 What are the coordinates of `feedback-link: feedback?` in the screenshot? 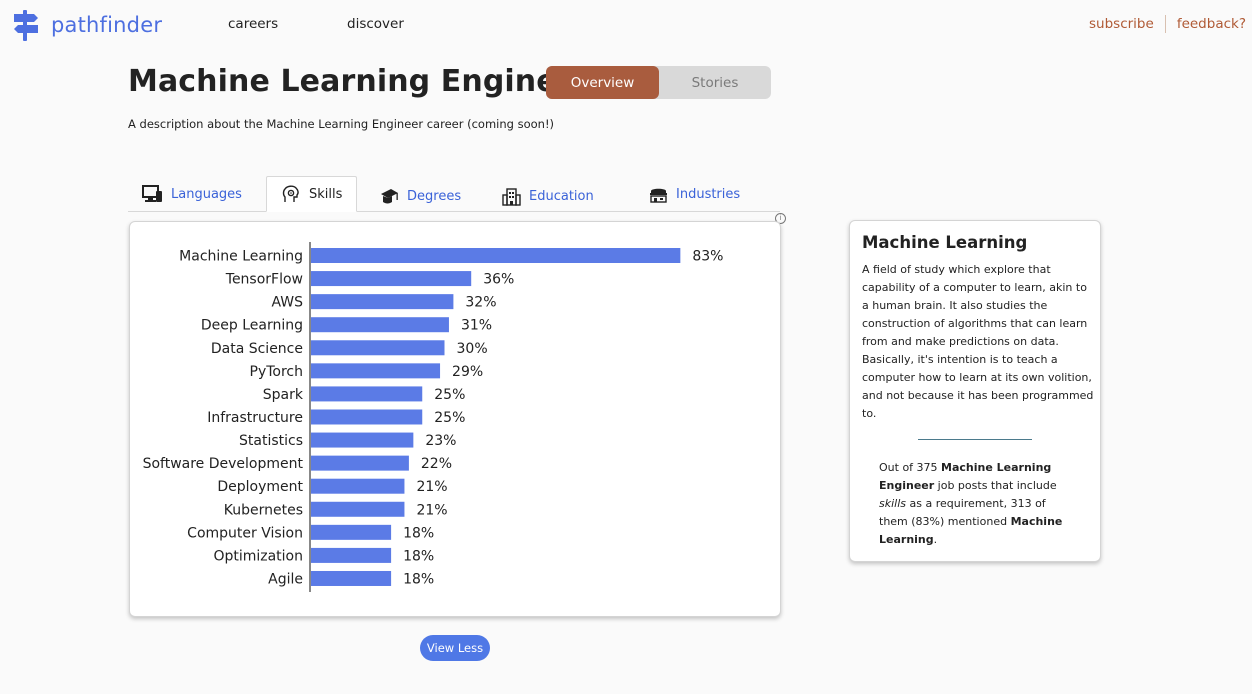 It's located at (1211, 24).